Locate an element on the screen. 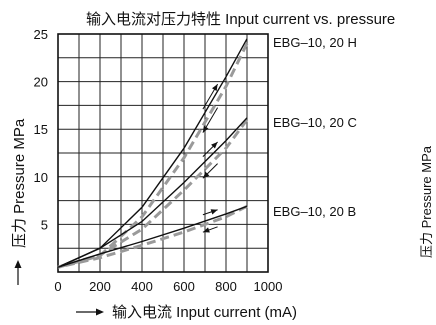 The height and width of the screenshot is (325, 436). x-tick-label: 200 is located at coordinates (100, 286).